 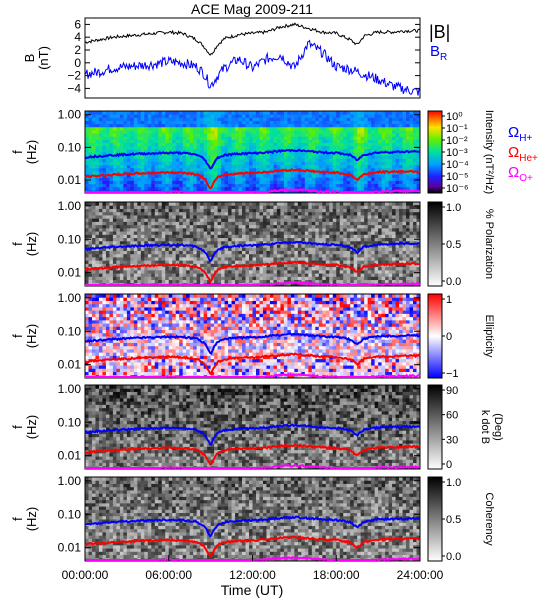 What do you see at coordinates (77, 50) in the screenshot?
I see `panel-1-ytick-label: 2` at bounding box center [77, 50].